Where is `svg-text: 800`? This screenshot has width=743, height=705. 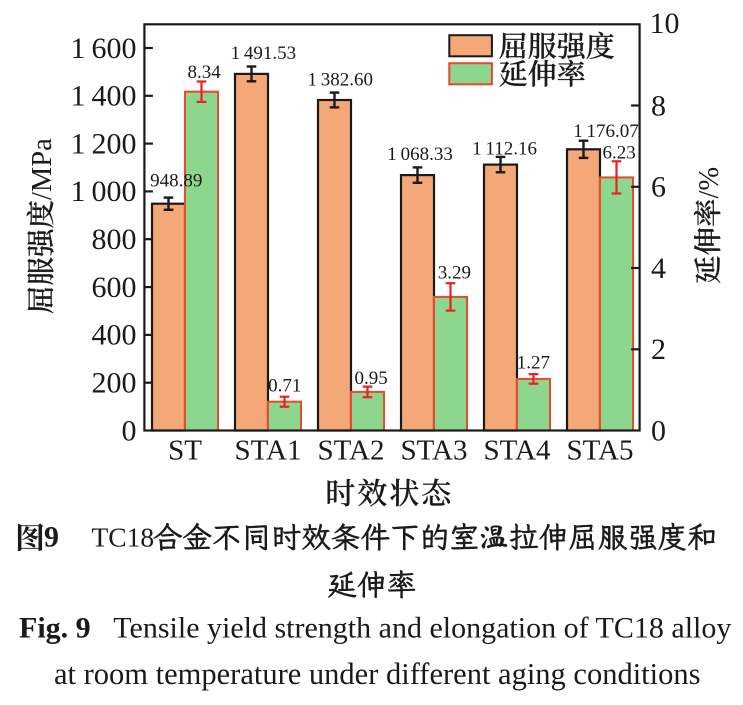
svg-text: 800 is located at coordinates (114, 239).